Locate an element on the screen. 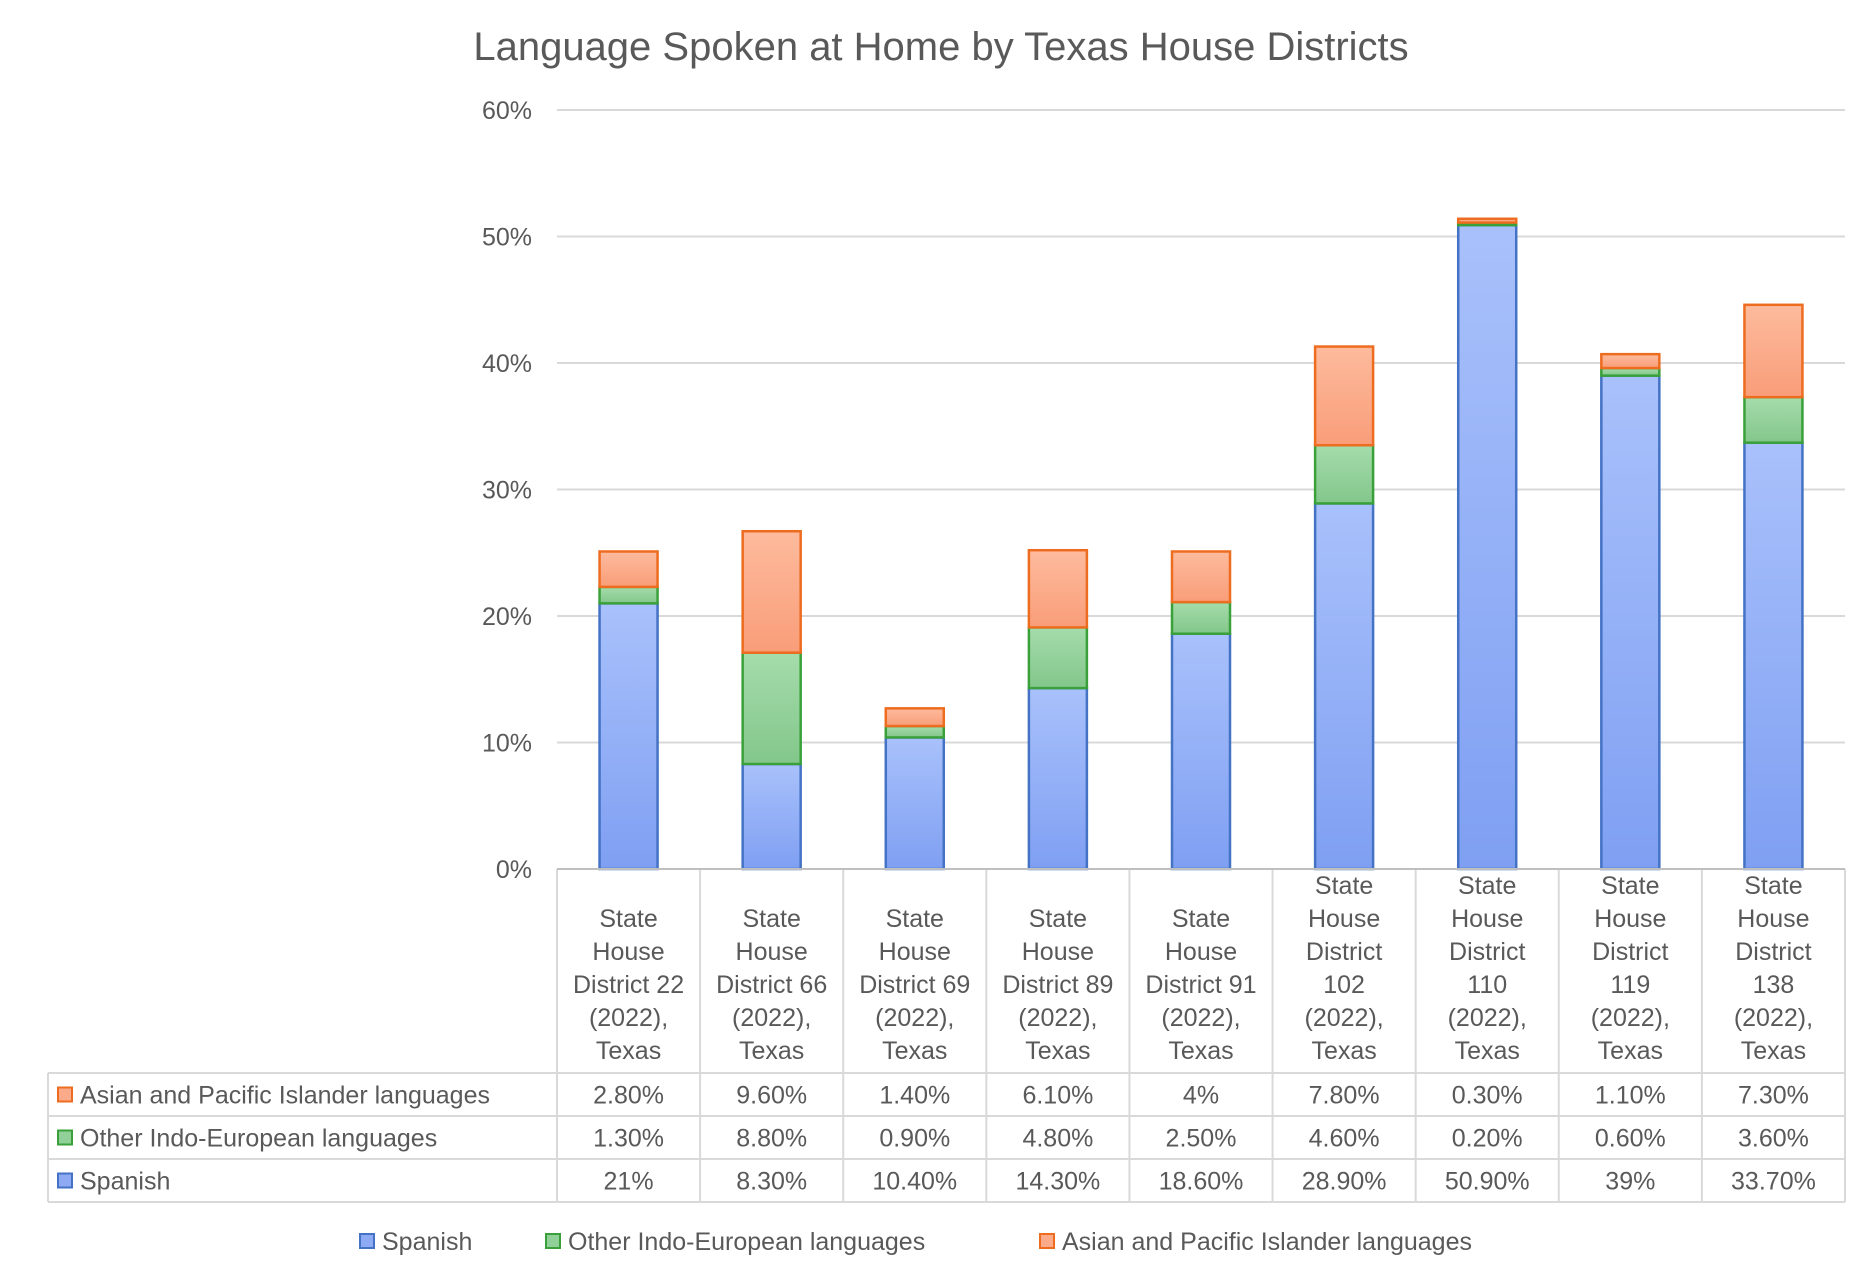  y-tick-label: 30% is located at coordinates (507, 491).